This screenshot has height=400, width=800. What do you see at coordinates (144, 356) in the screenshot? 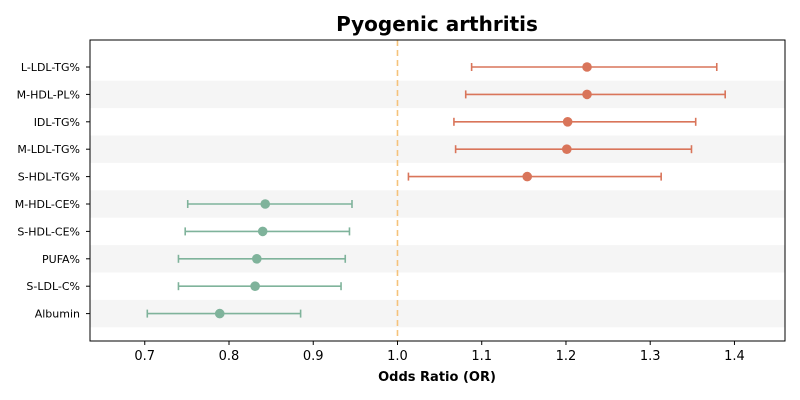
I see `x-tick-label: 0.7` at bounding box center [144, 356].